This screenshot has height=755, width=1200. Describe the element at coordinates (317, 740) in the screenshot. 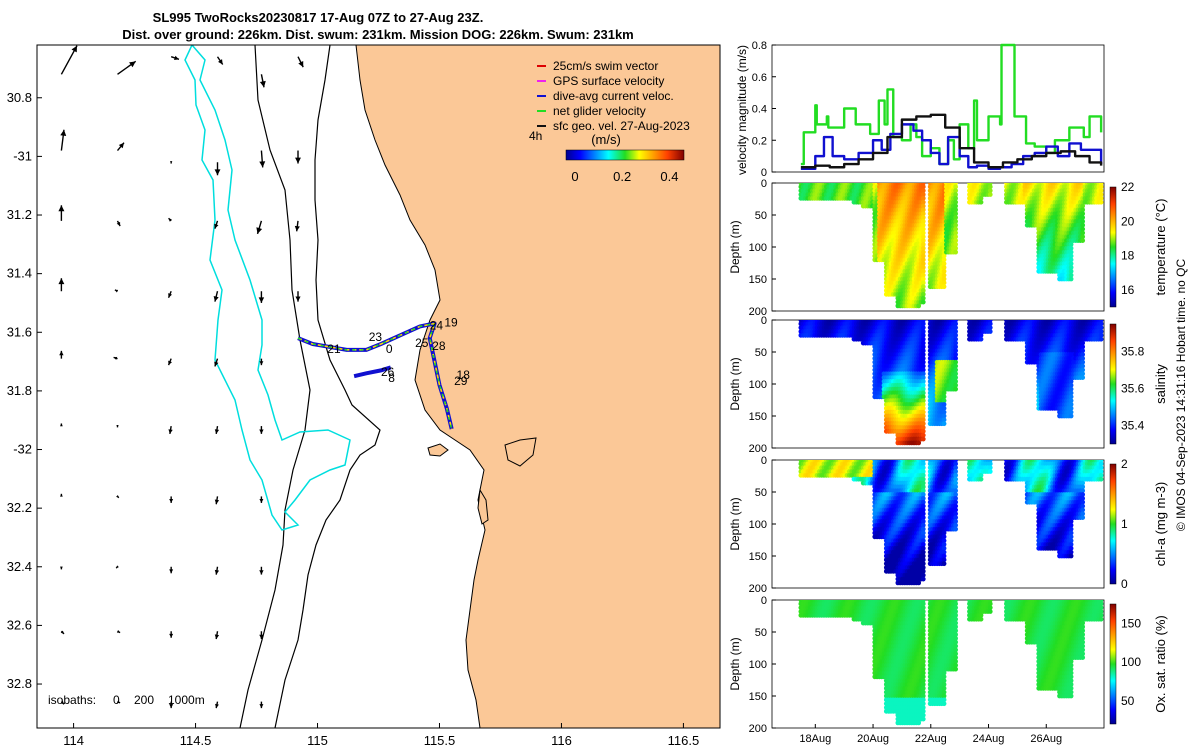

I see `map-xtick-label: 115` at that location.